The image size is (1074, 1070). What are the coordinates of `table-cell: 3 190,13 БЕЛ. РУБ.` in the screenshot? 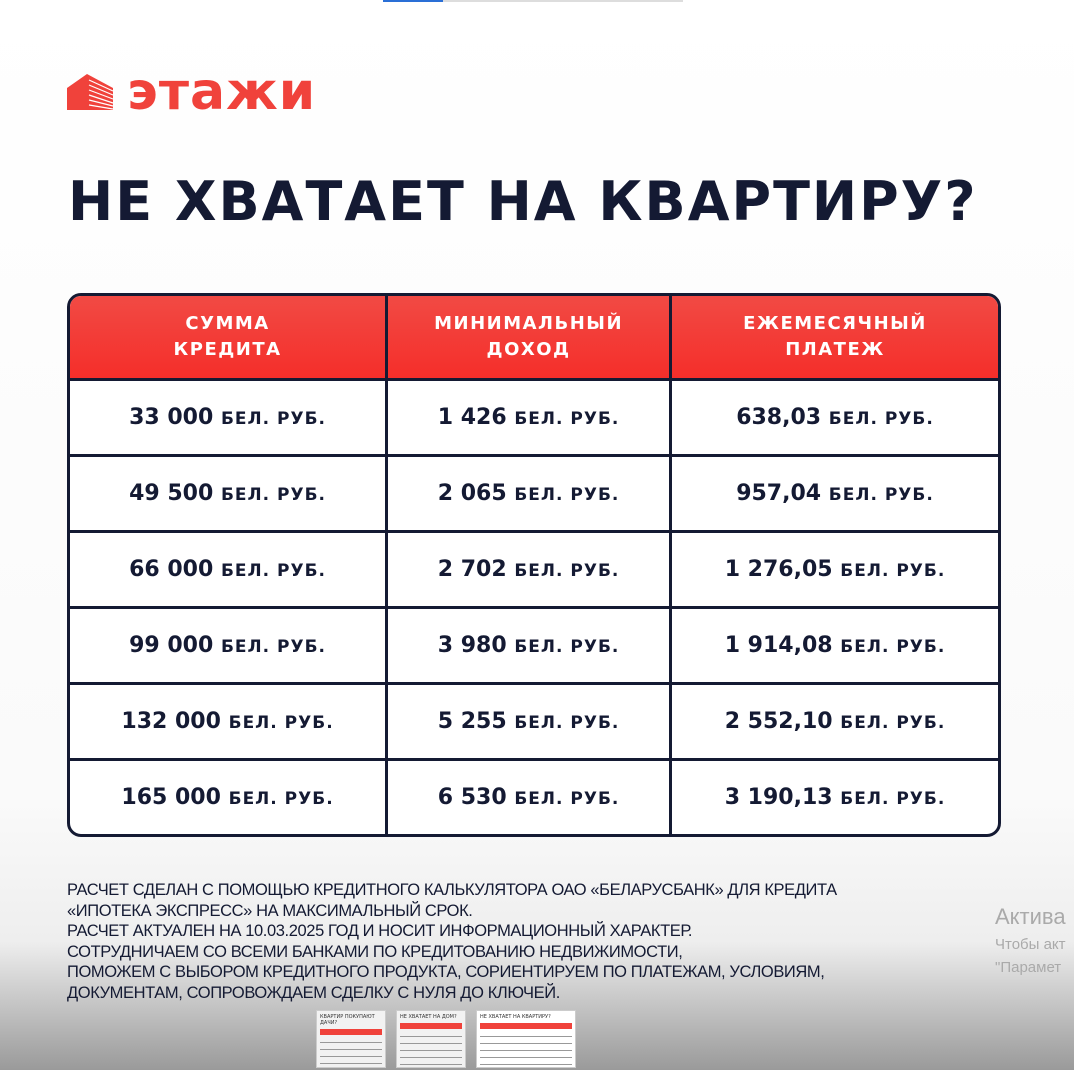 It's located at (835, 796).